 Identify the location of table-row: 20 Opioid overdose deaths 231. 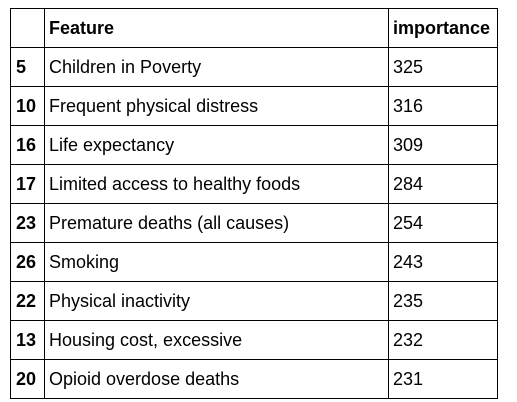
(254, 379).